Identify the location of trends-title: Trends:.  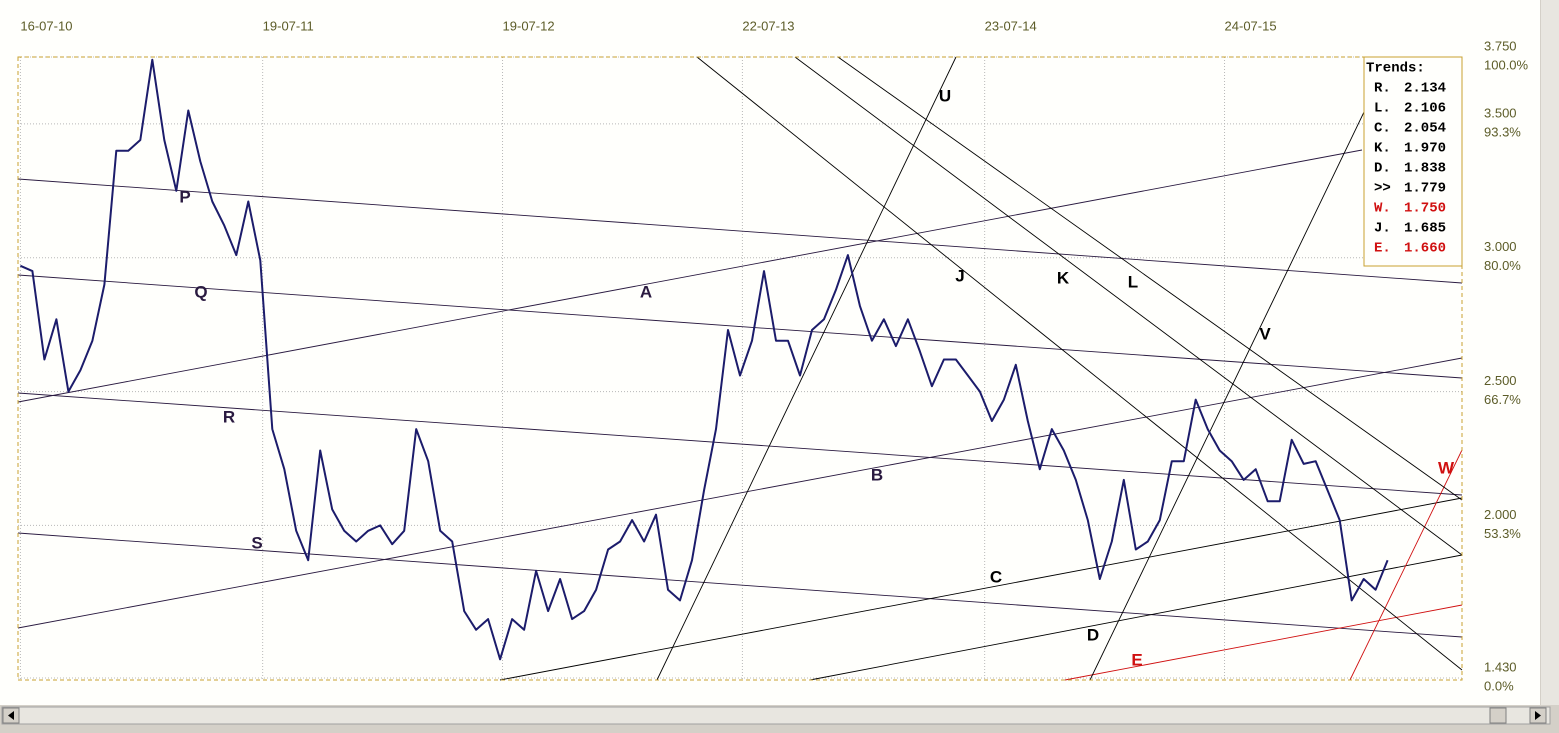
(1395, 69).